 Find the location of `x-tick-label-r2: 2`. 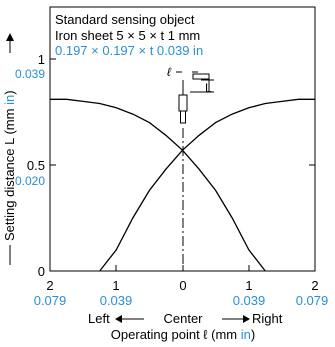

x-tick-label-r2: 2 is located at coordinates (314, 285).